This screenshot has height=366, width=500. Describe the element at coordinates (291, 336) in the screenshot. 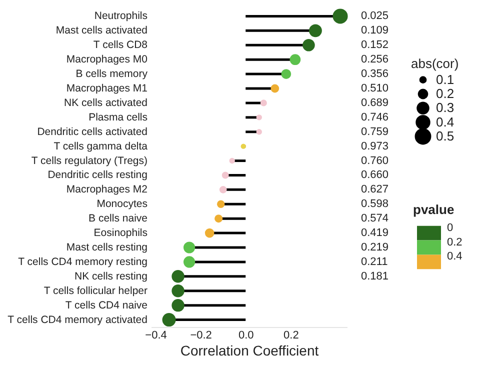

I see `x-tick-label: 0.2` at that location.